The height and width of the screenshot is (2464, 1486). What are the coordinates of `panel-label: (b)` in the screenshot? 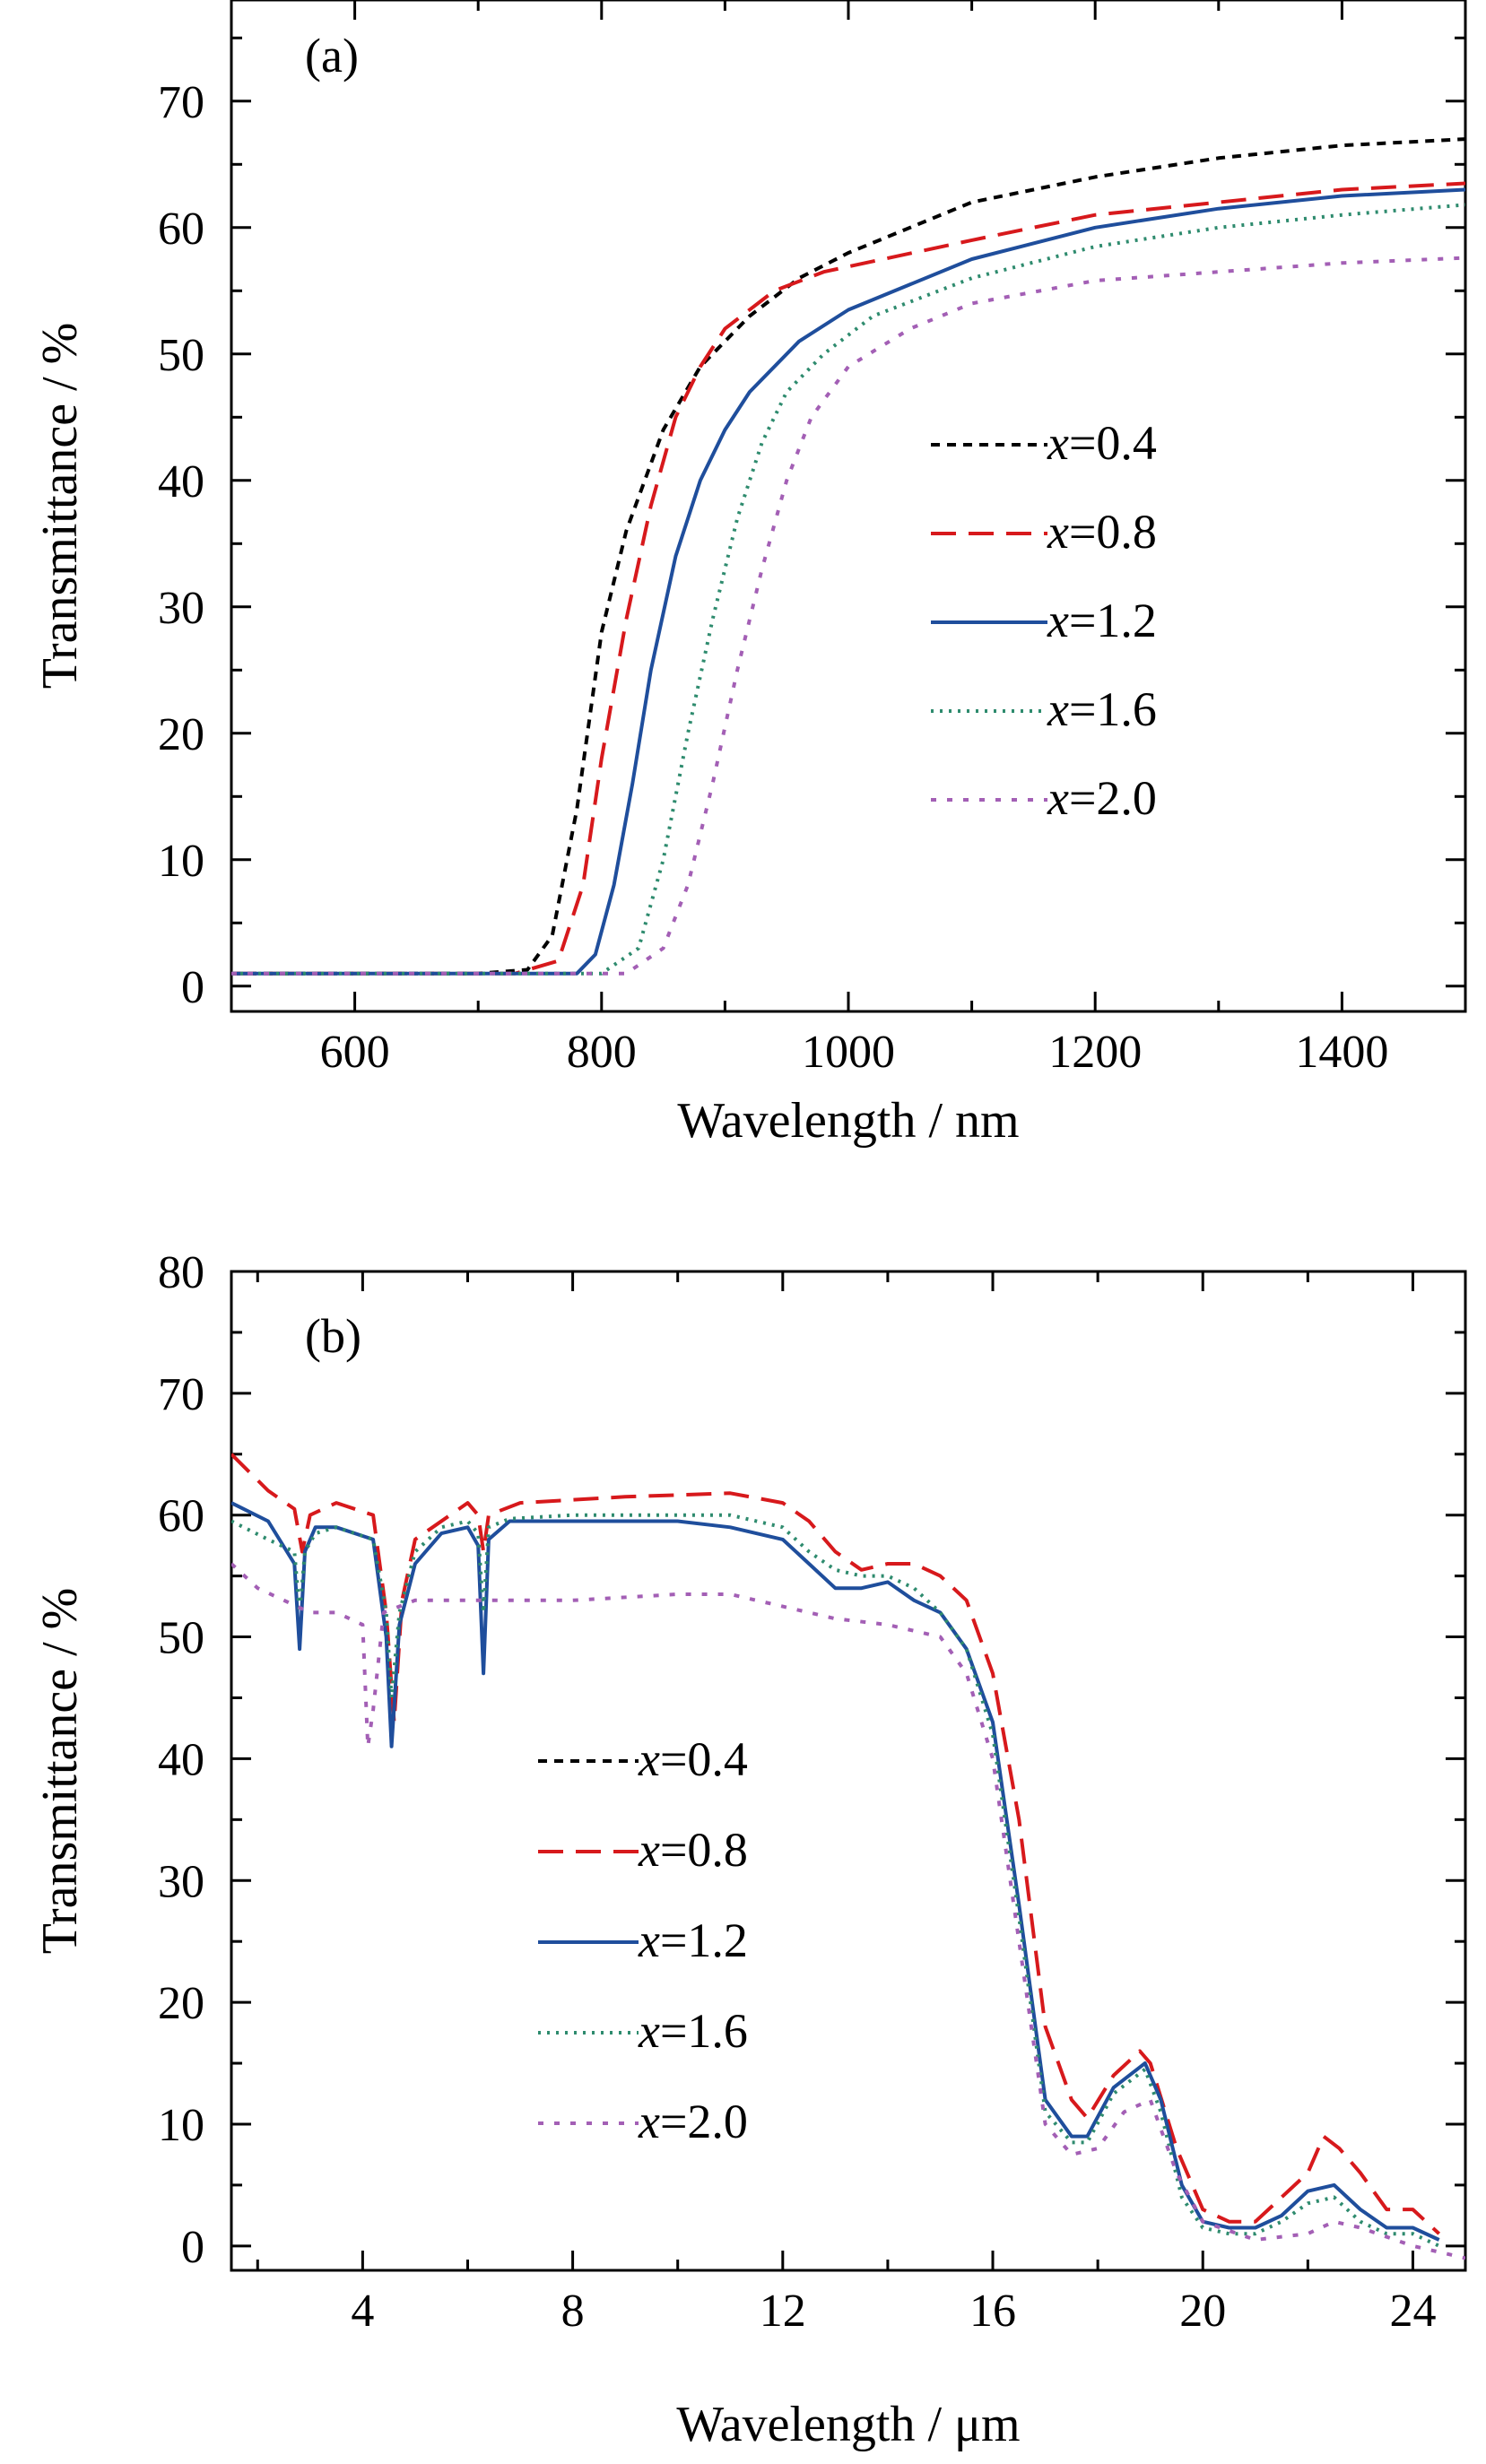 It's located at (333, 1336).